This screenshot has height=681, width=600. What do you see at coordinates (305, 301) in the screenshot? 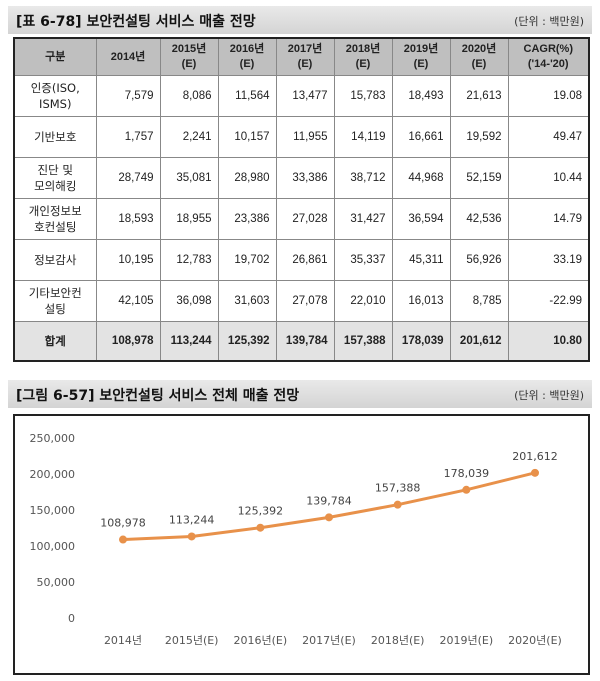
I see `table-cell: 27,078` at bounding box center [305, 301].